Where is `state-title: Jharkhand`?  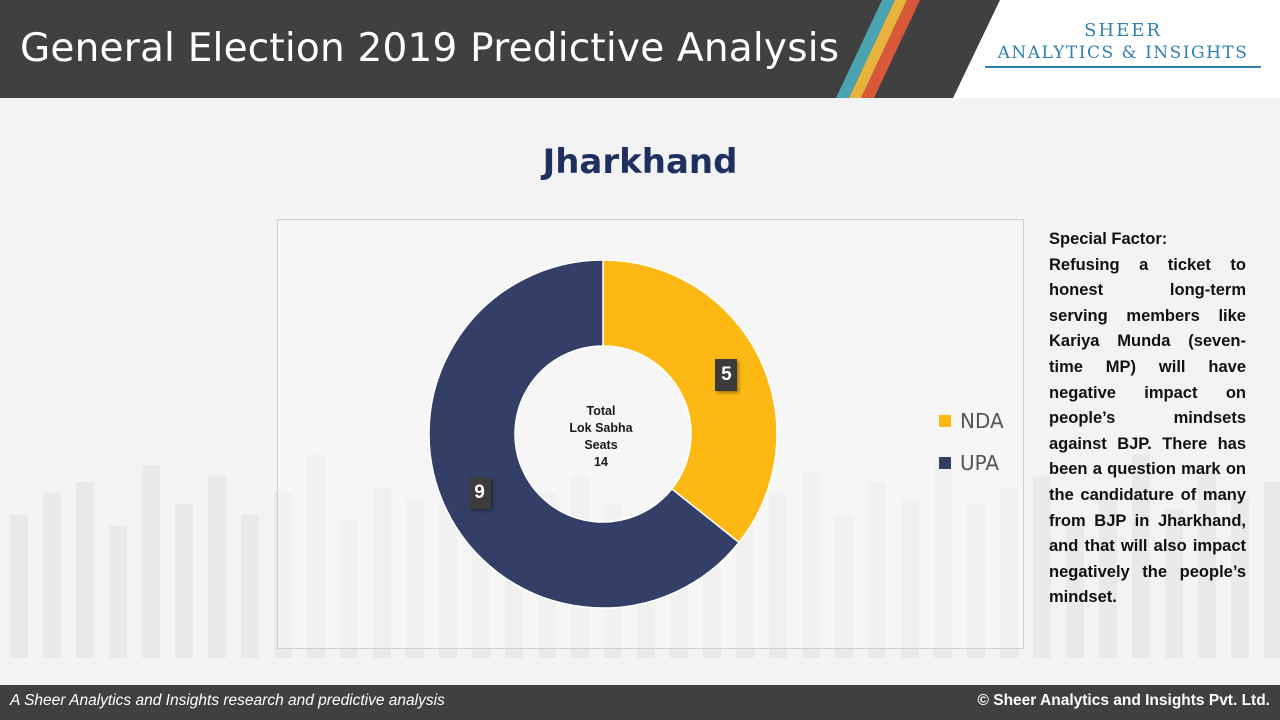
state-title: Jharkhand is located at coordinates (640, 162).